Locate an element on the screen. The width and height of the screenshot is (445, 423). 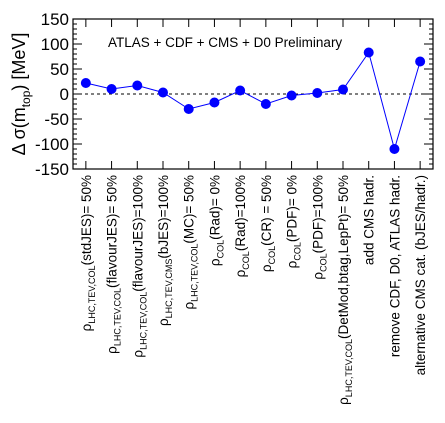
category-label-text: (Rad)=100% is located at coordinates (240, 213).